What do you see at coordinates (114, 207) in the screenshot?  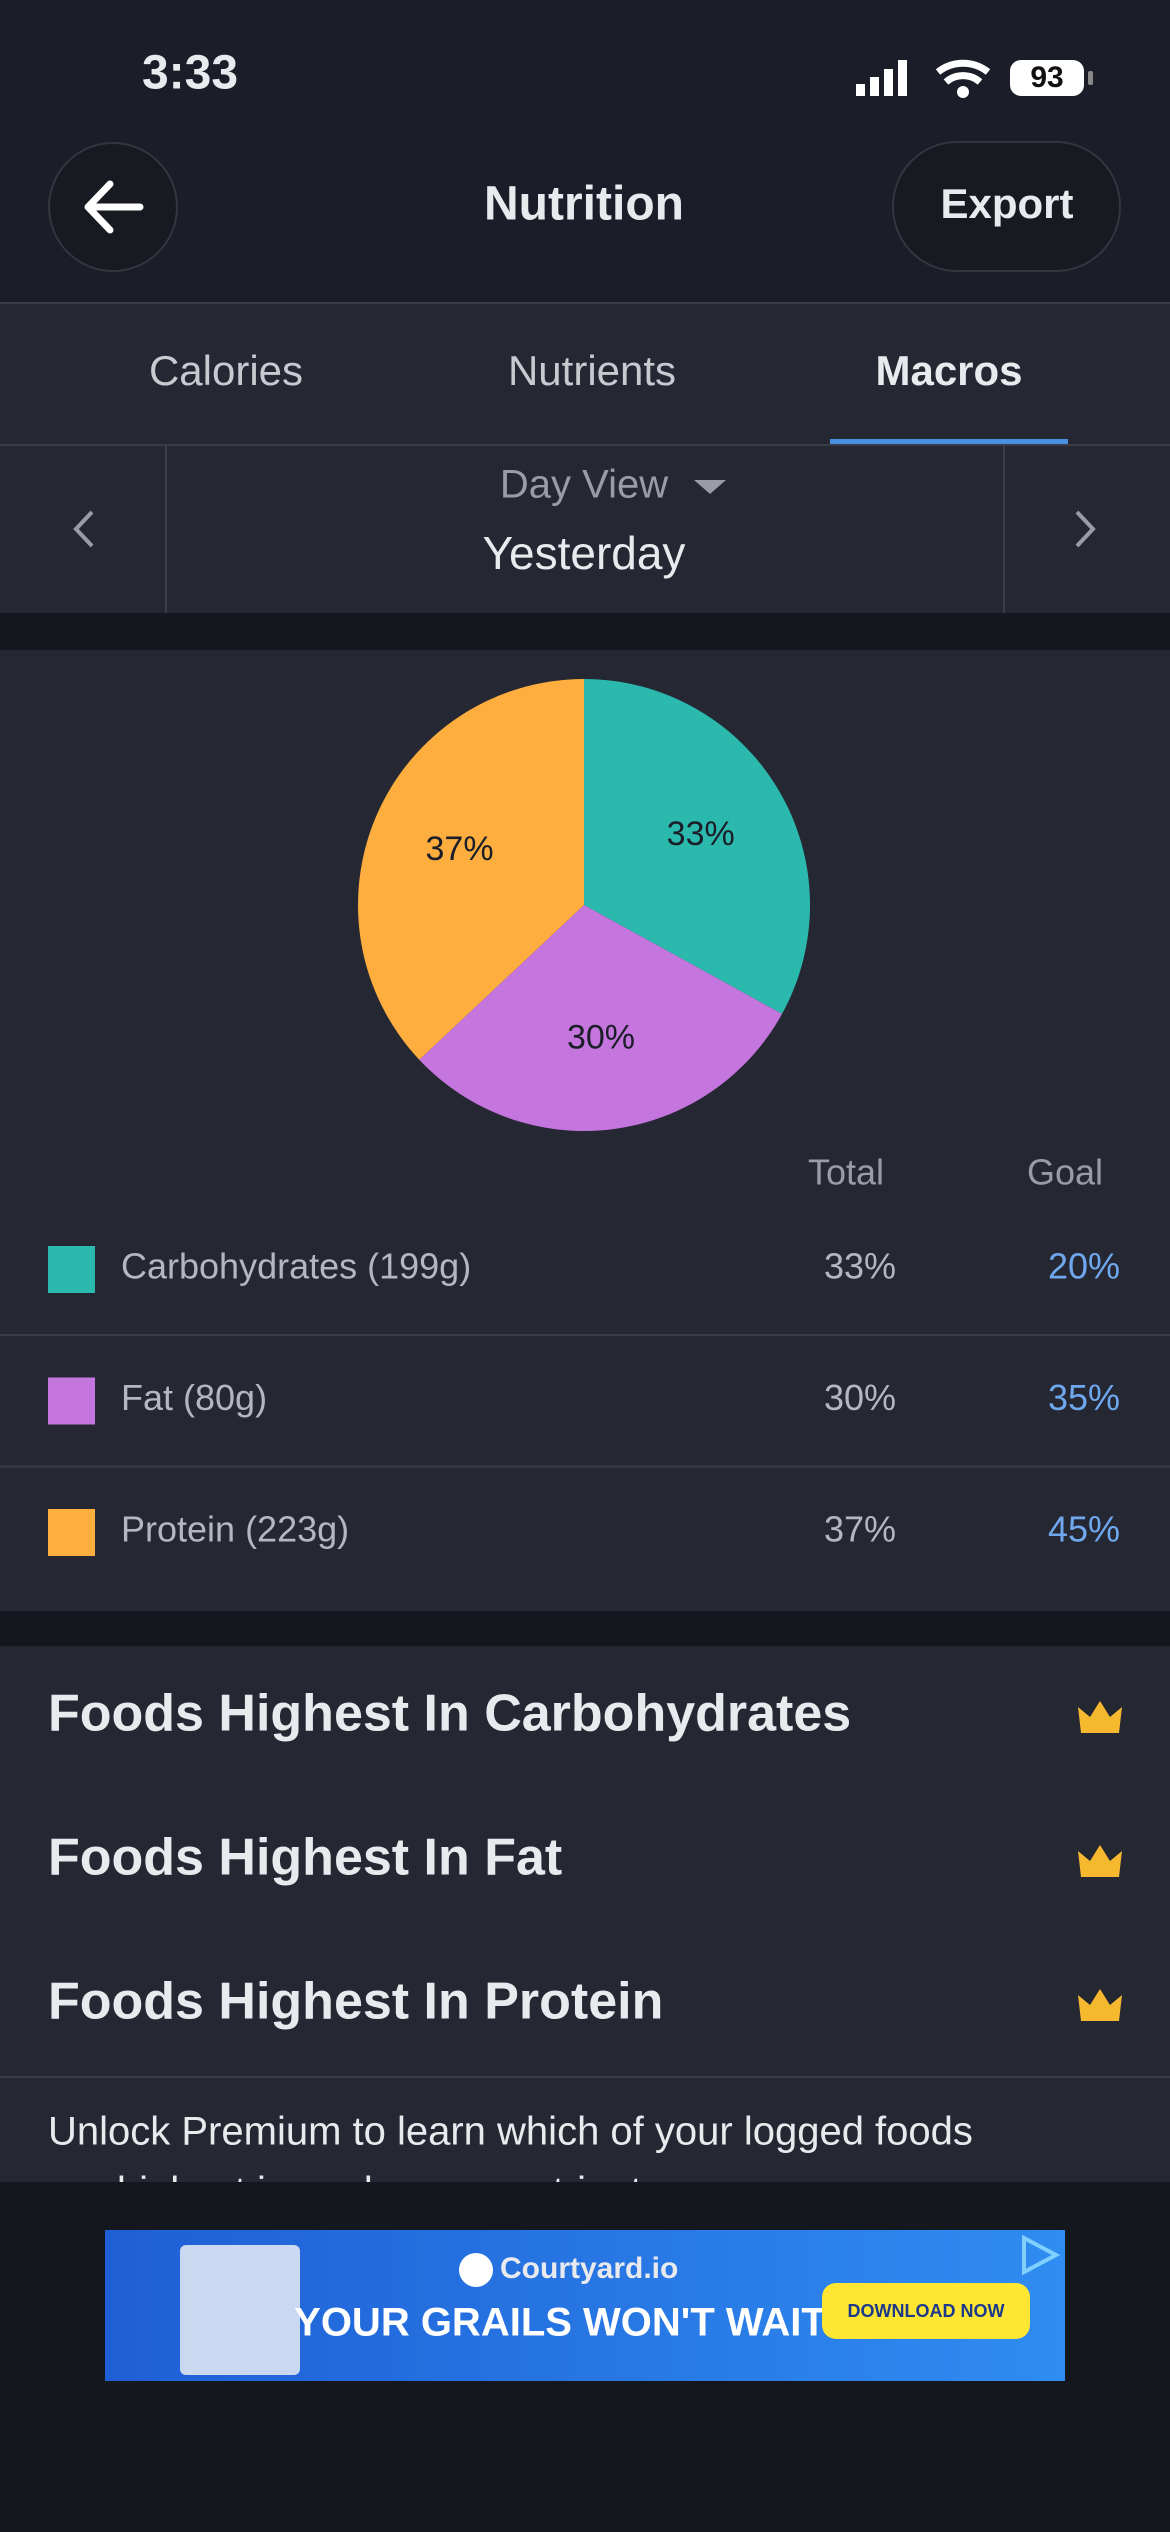 I see `back-arrow` at bounding box center [114, 207].